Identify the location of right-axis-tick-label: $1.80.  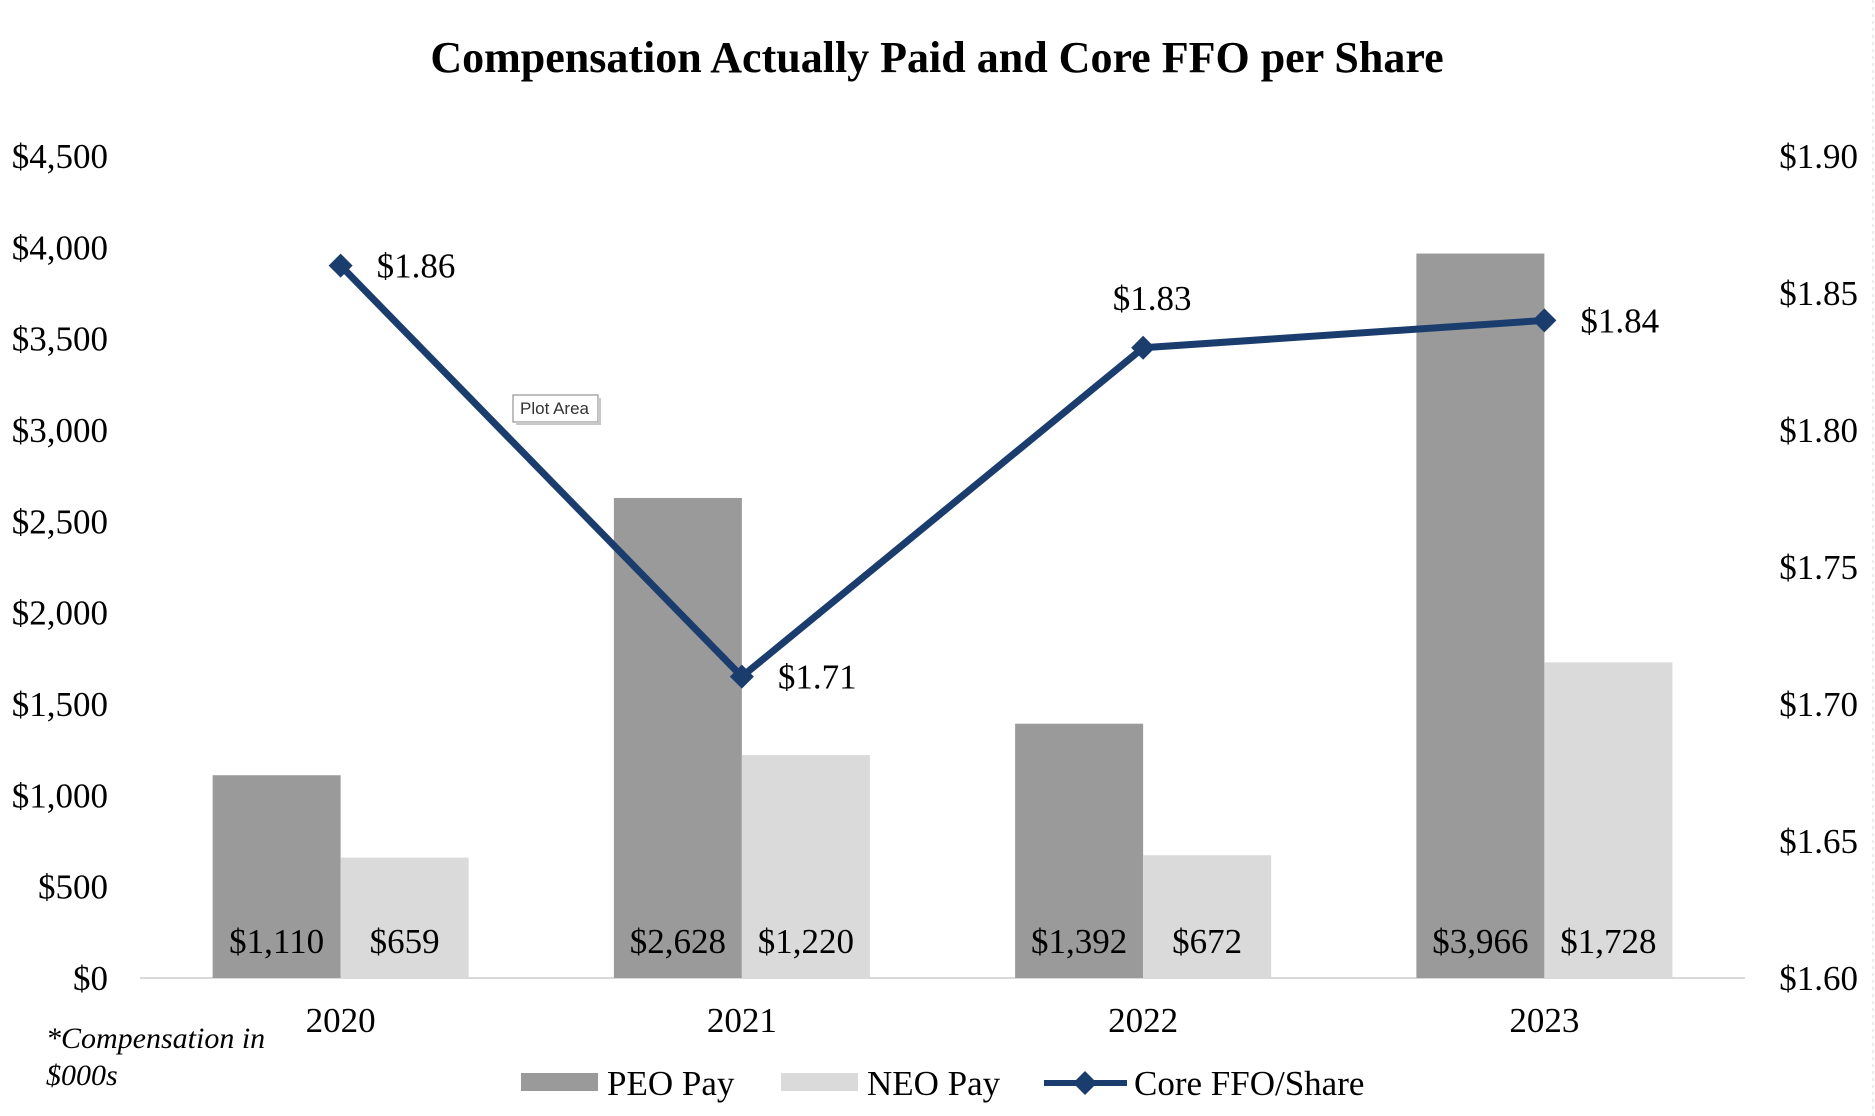
(1818, 430).